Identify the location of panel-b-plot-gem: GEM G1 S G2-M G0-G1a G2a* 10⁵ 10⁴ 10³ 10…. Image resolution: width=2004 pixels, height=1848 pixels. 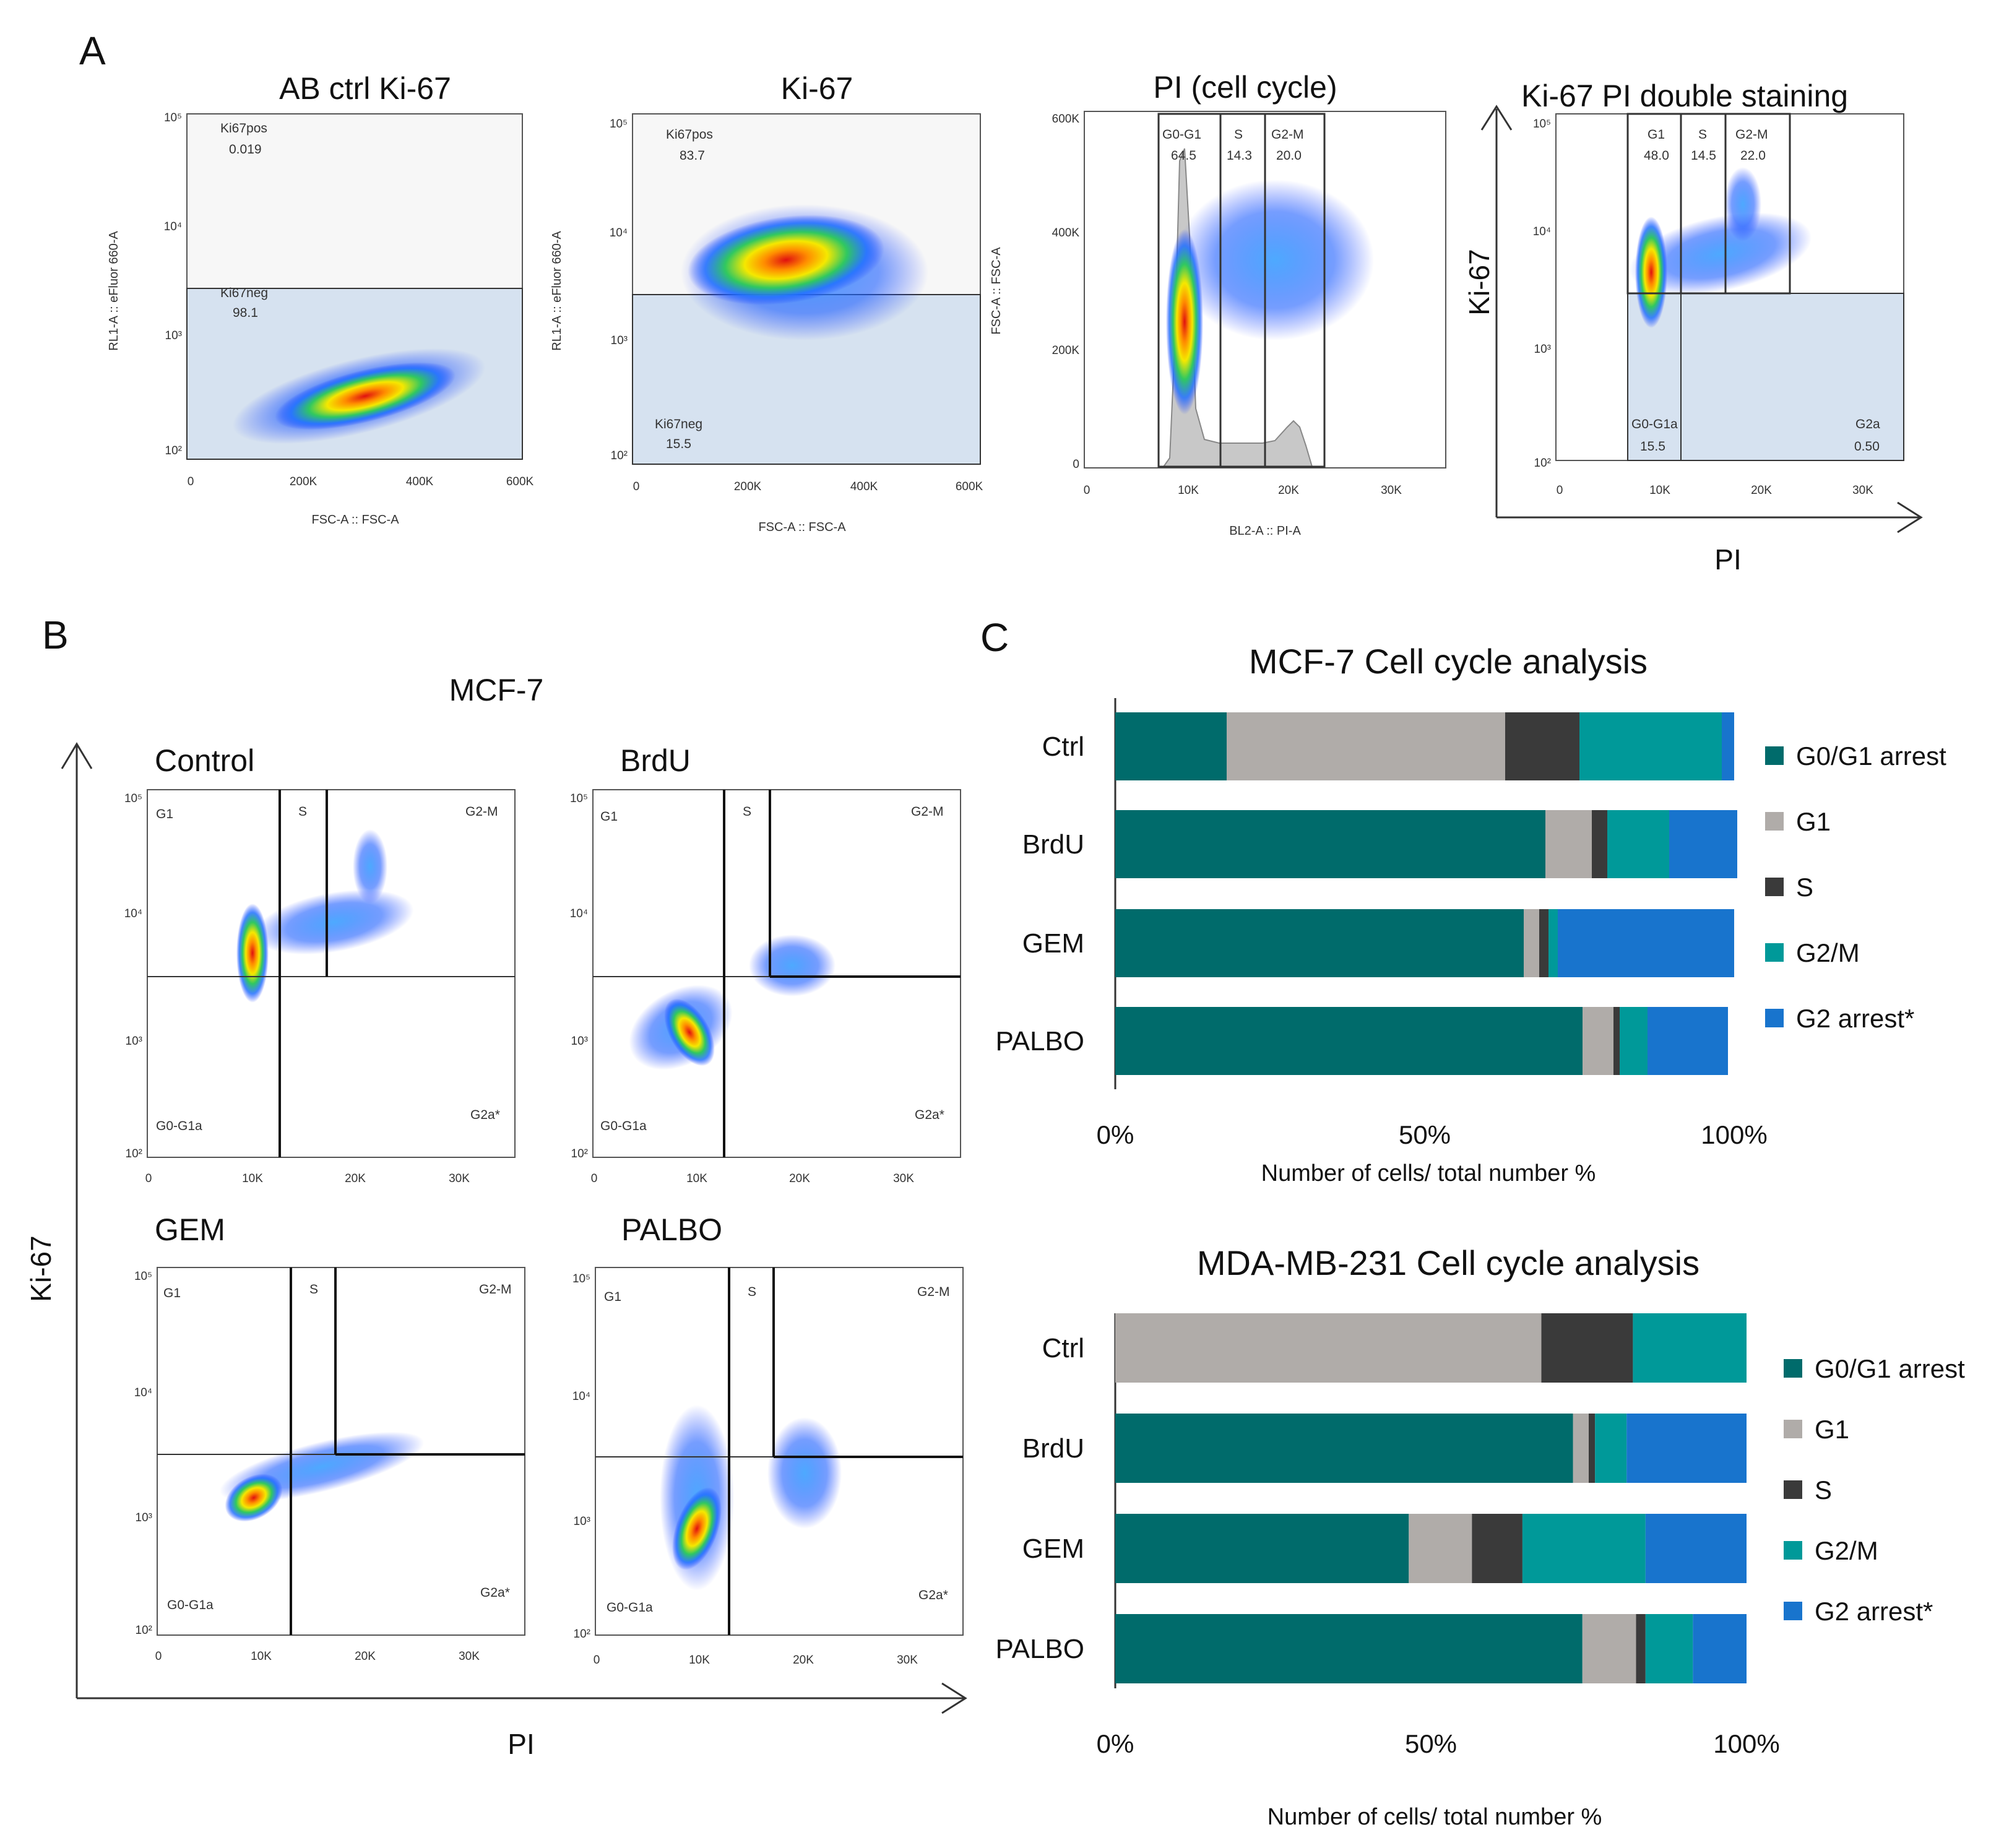
(329, 1438).